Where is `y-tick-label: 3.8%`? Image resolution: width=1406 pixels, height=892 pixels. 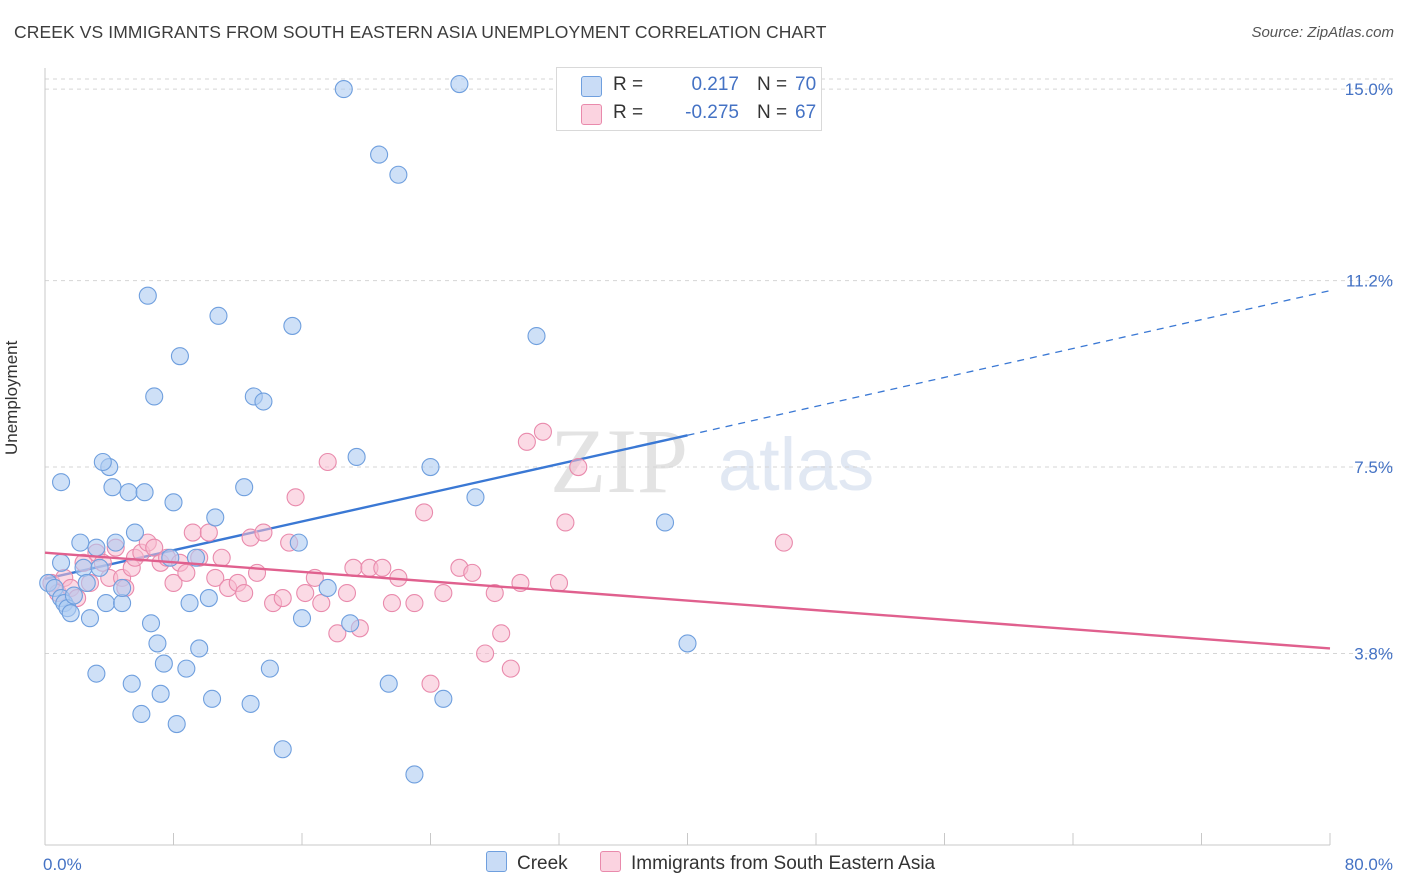 y-tick-label: 3.8% is located at coordinates (1373, 654).